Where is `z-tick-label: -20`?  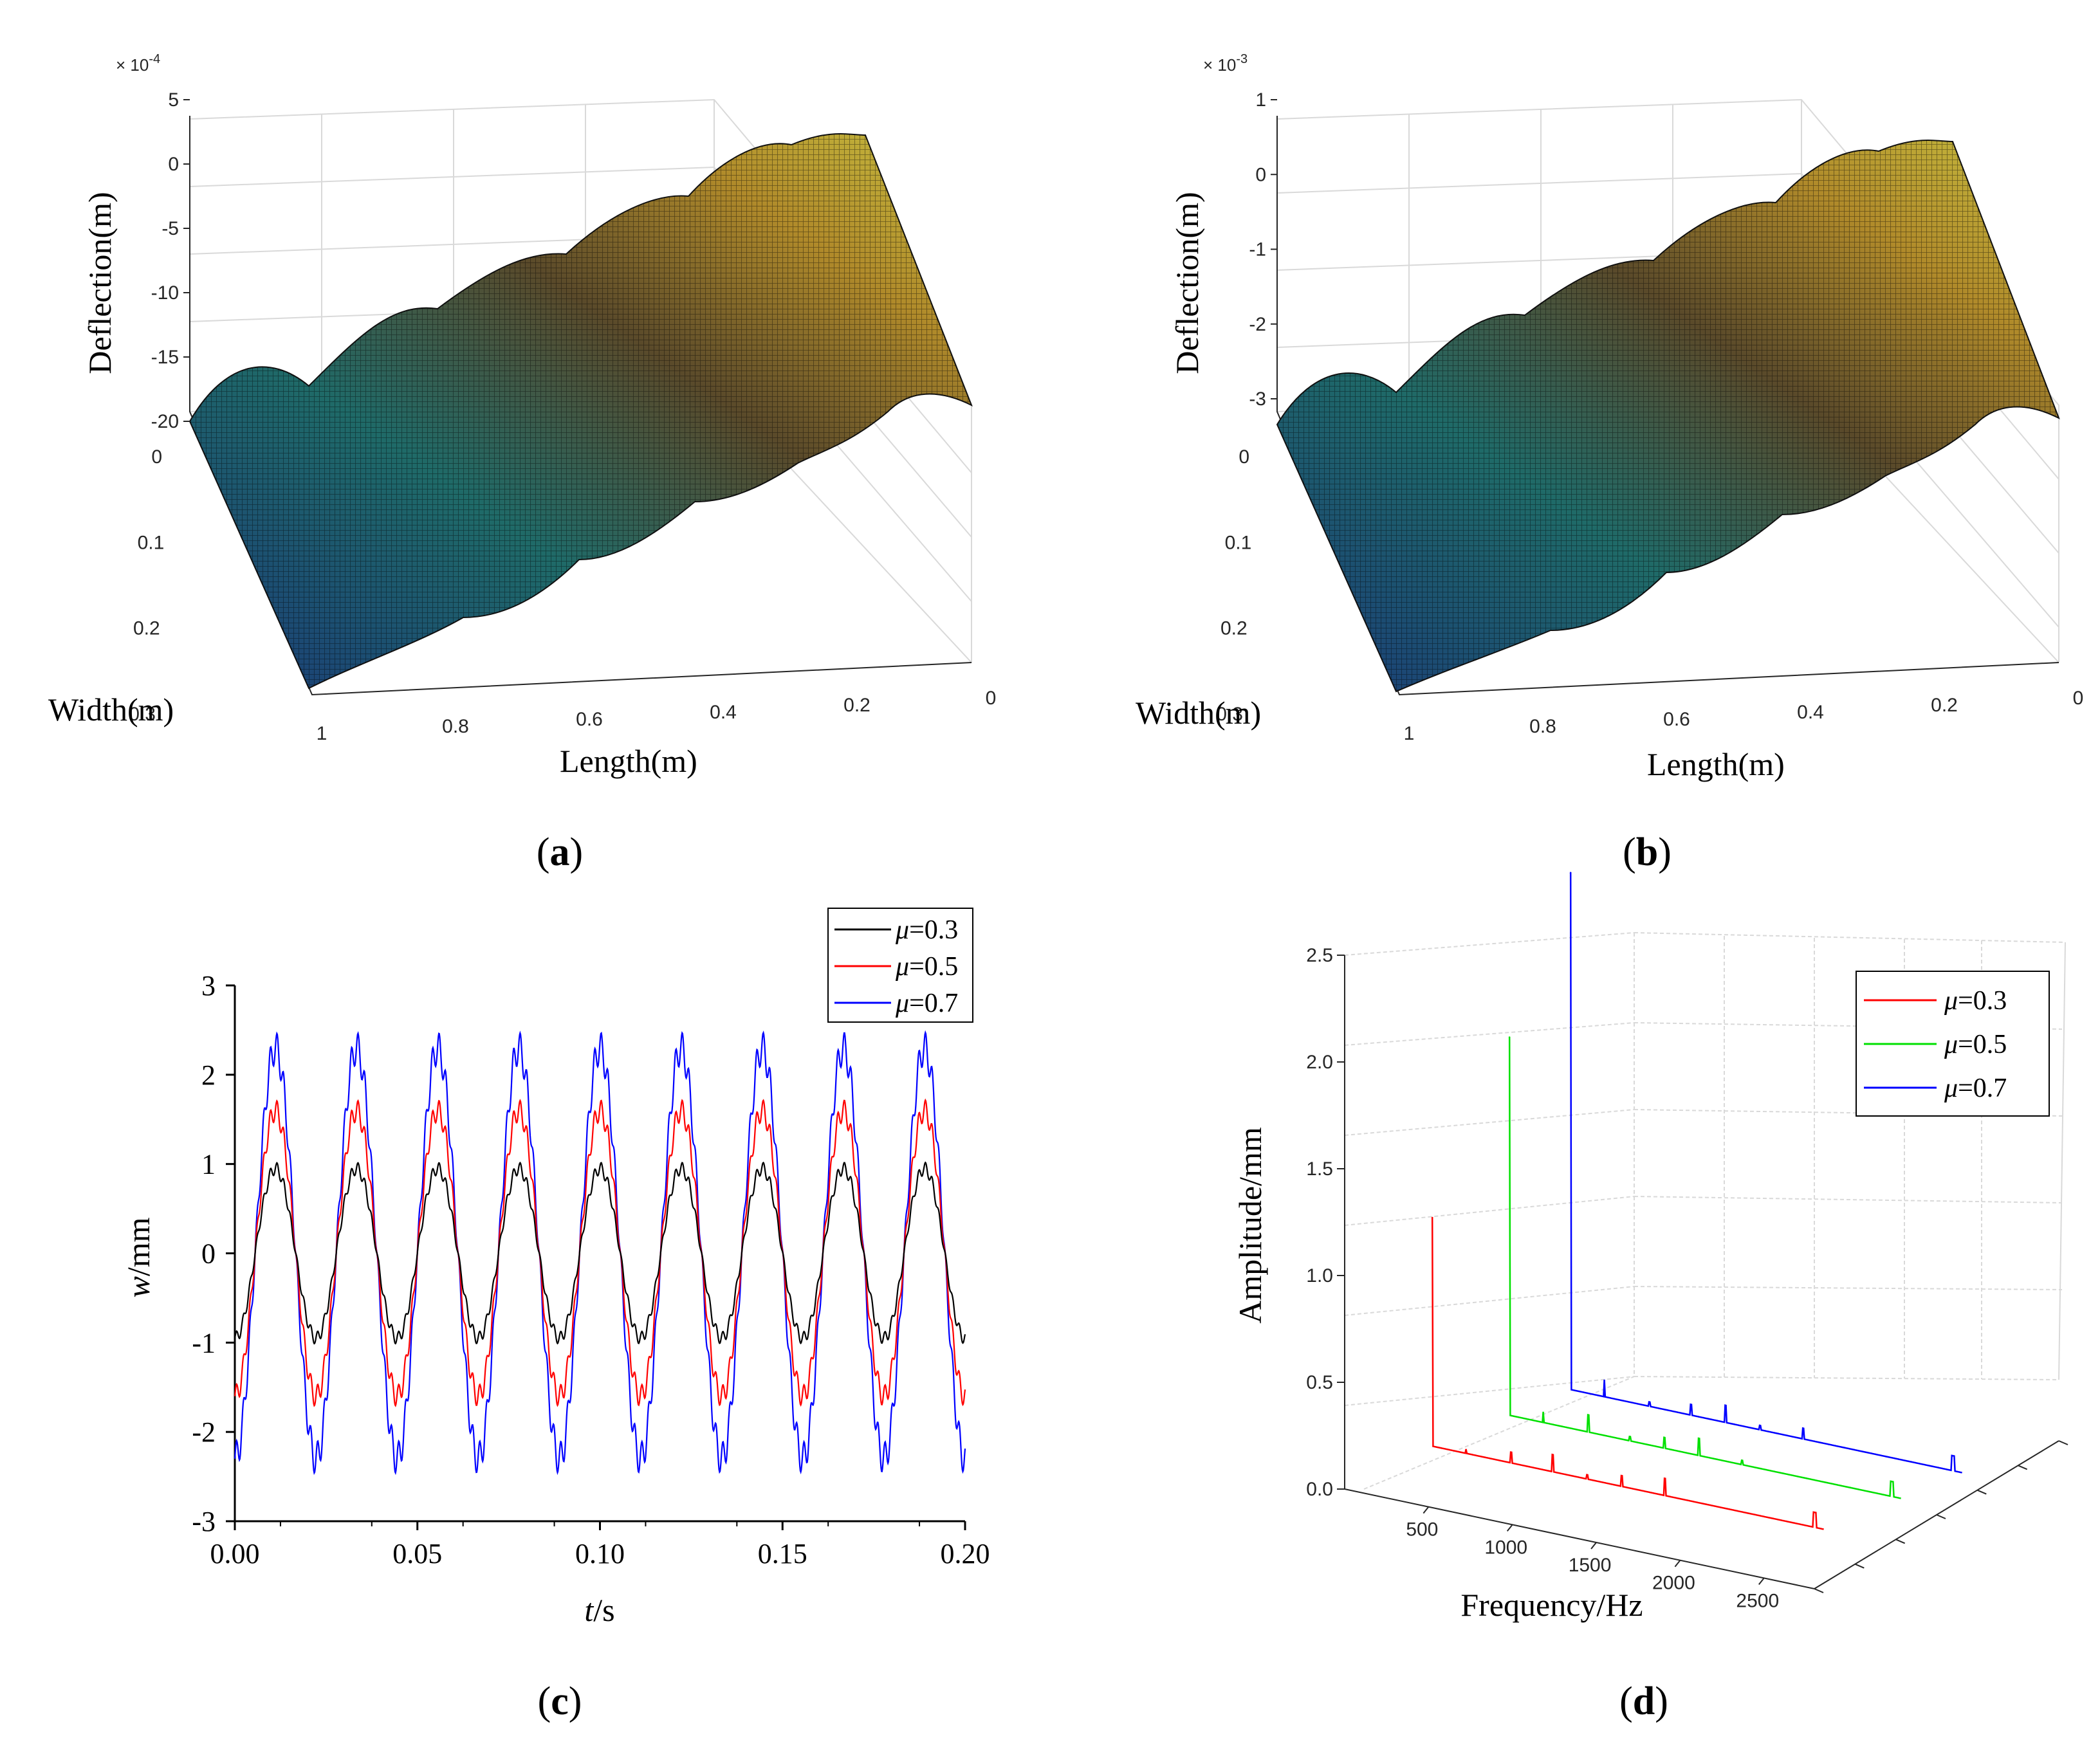
z-tick-label: -20 is located at coordinates (165, 422).